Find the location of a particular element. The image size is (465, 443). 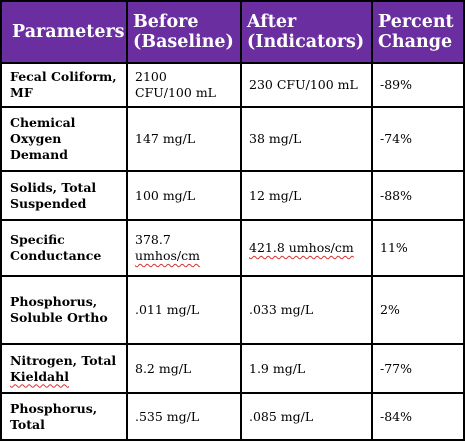

before-cell: .535 mg/L is located at coordinates (184, 416).